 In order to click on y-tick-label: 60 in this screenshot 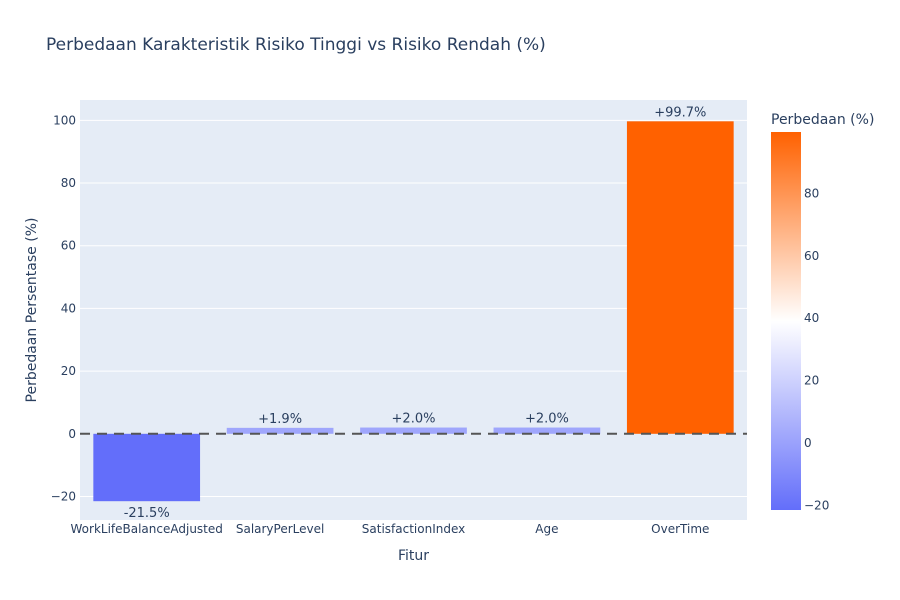, I will do `click(68, 246)`.